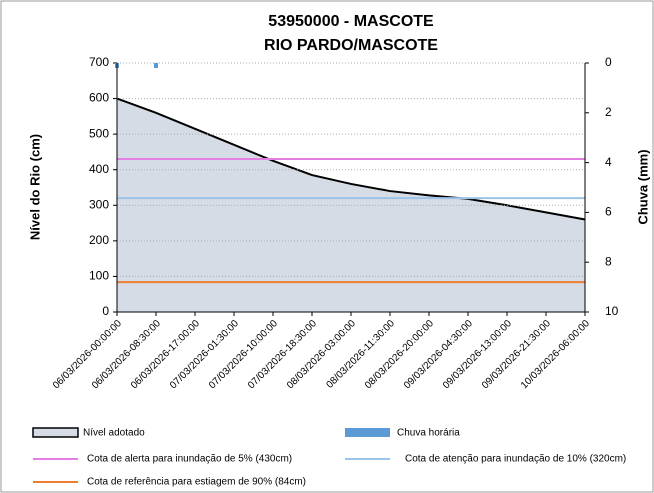 The height and width of the screenshot is (493, 654). Describe the element at coordinates (351, 21) in the screenshot. I see `chart-title: 53950000 - MASCOTE` at that location.